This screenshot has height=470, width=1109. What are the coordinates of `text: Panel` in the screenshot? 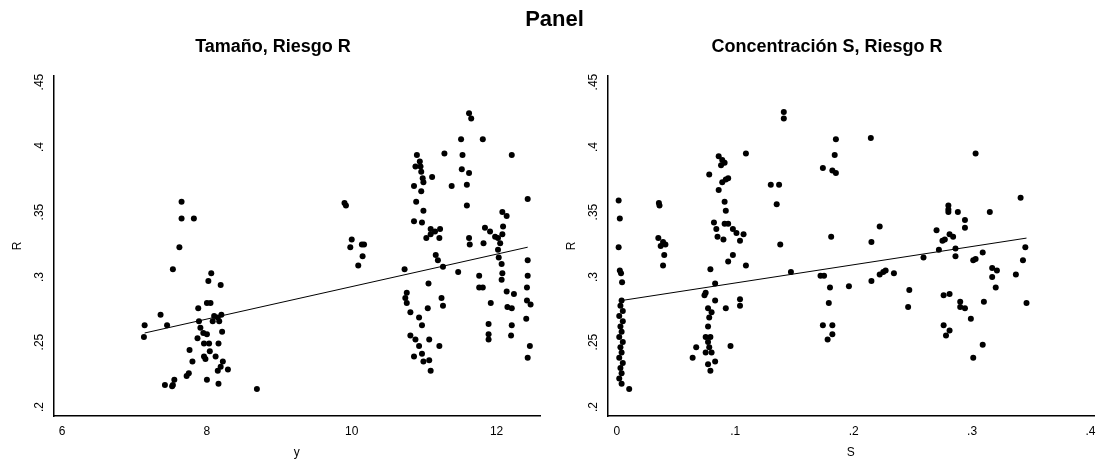 It's located at (554, 19).